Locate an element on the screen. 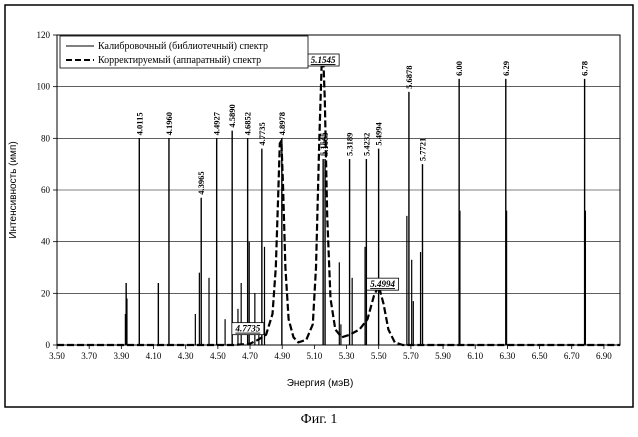 The width and height of the screenshot is (638, 437). x-tick-label: 3.70 is located at coordinates (89, 356).